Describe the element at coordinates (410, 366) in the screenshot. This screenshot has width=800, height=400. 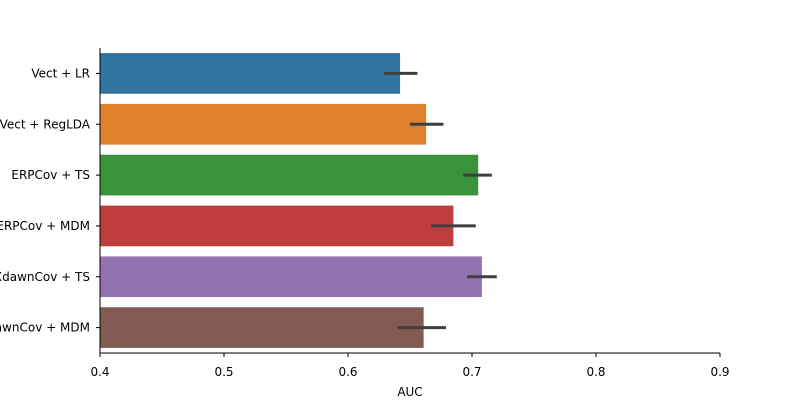
I see `x-ticks-layer: 0.4 0.5 0.6 0.7 0.8 0.9` at that location.